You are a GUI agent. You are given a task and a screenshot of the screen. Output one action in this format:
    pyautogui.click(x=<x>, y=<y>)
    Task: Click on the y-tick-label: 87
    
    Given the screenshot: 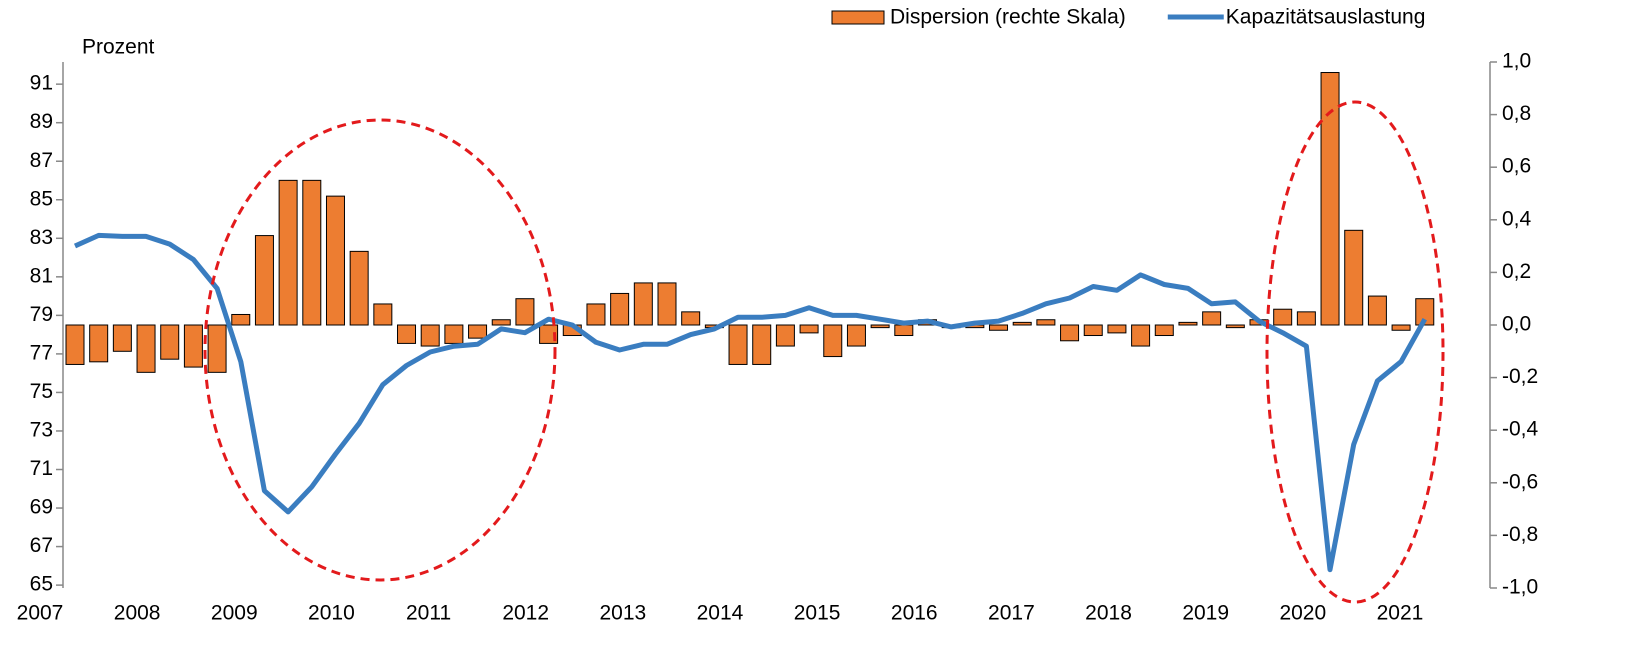 What is the action you would take?
    pyautogui.click(x=41, y=160)
    